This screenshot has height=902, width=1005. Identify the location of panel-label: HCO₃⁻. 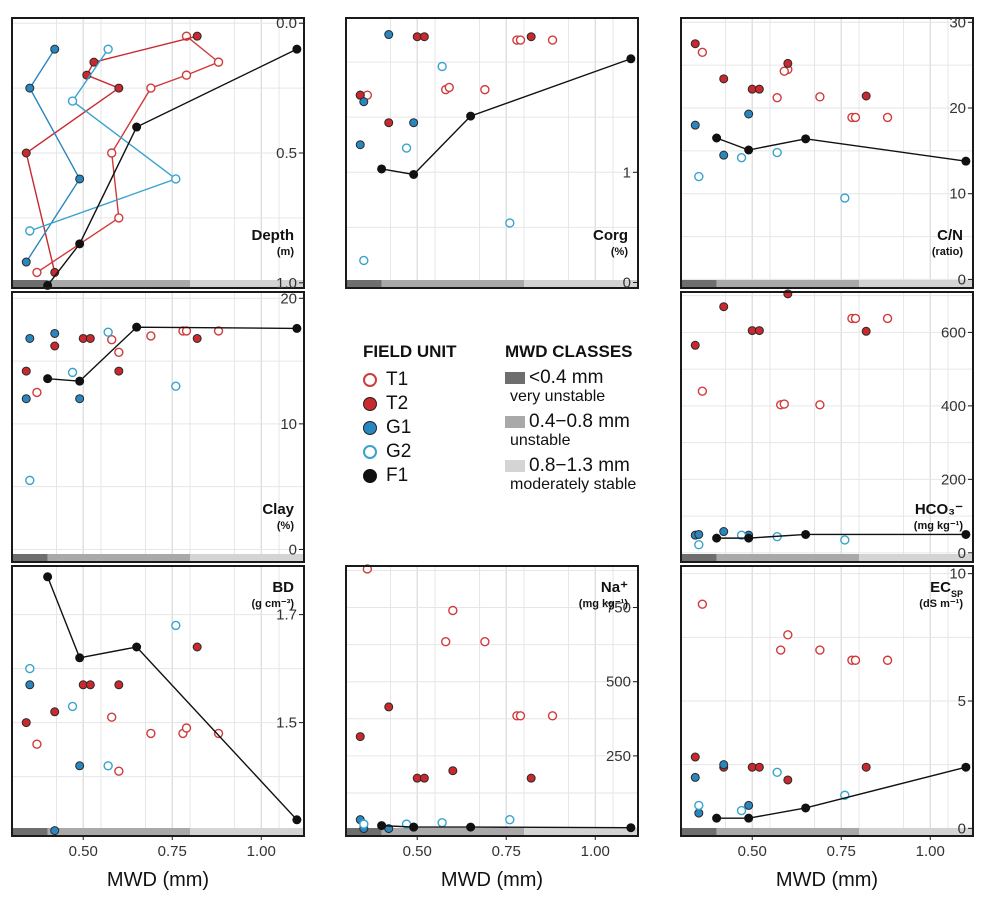
(939, 509).